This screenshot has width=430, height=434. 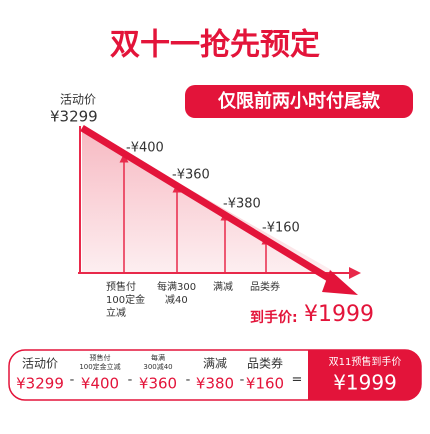 What do you see at coordinates (265, 384) in the screenshot?
I see `summary-price: ¥160` at bounding box center [265, 384].